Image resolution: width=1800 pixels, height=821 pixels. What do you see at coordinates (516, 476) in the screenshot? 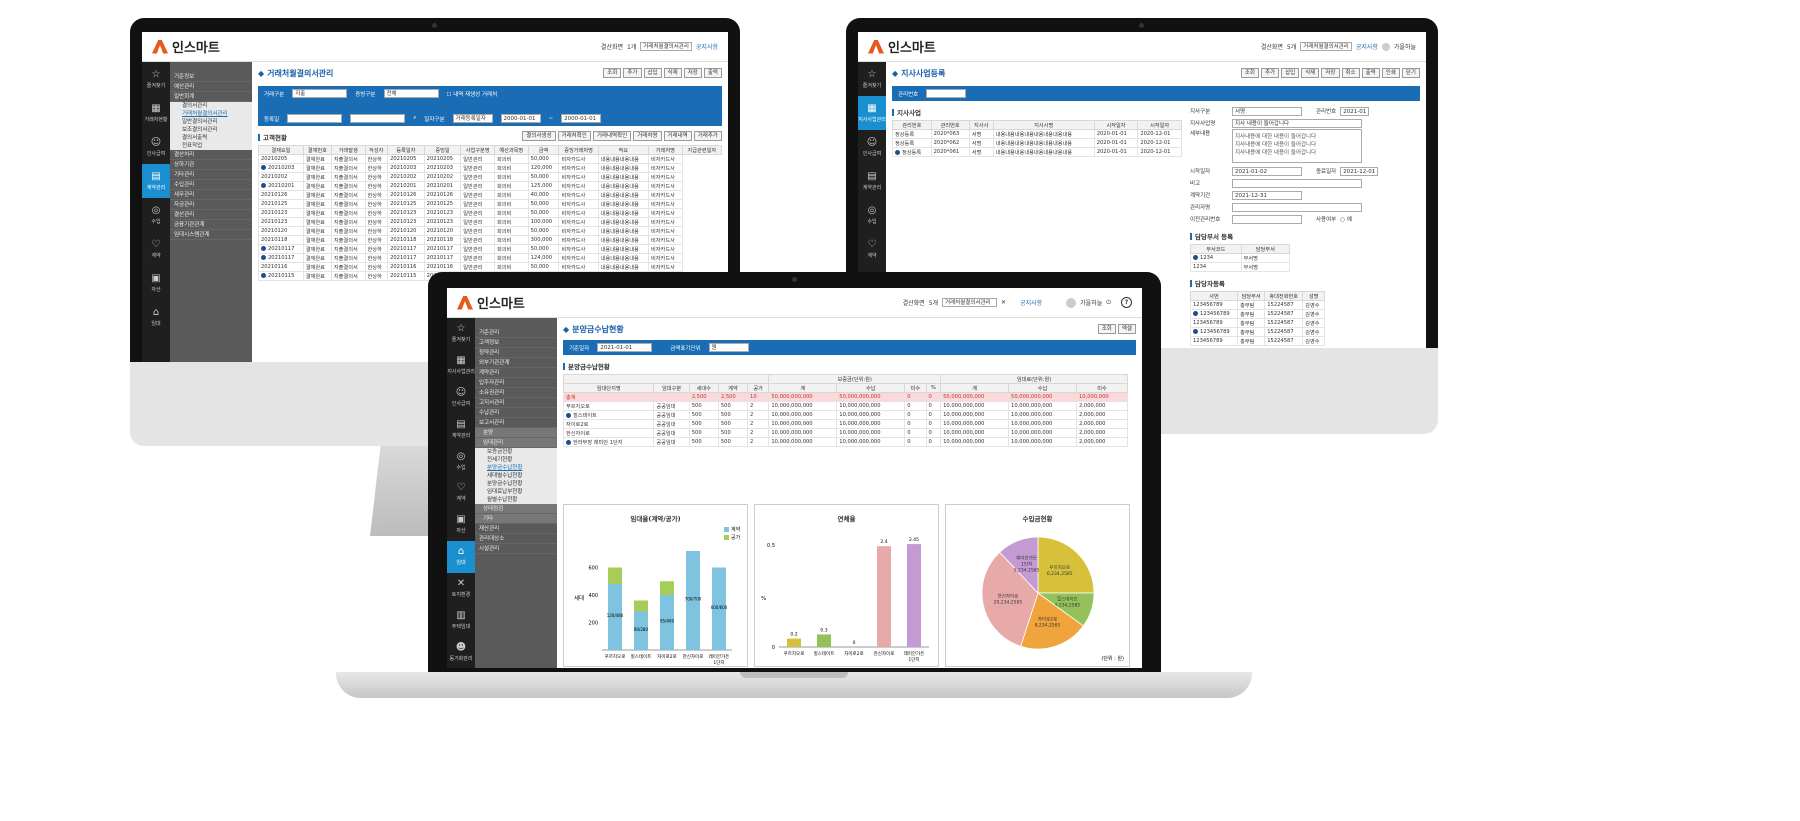
I see `submenu-item: 세대별수납현황` at bounding box center [516, 476].